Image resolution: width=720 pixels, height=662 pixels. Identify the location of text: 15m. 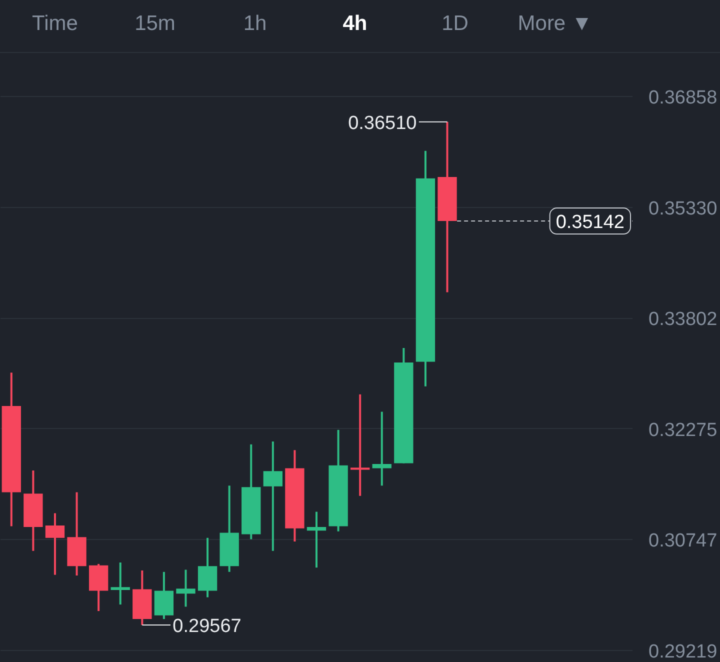
(155, 24).